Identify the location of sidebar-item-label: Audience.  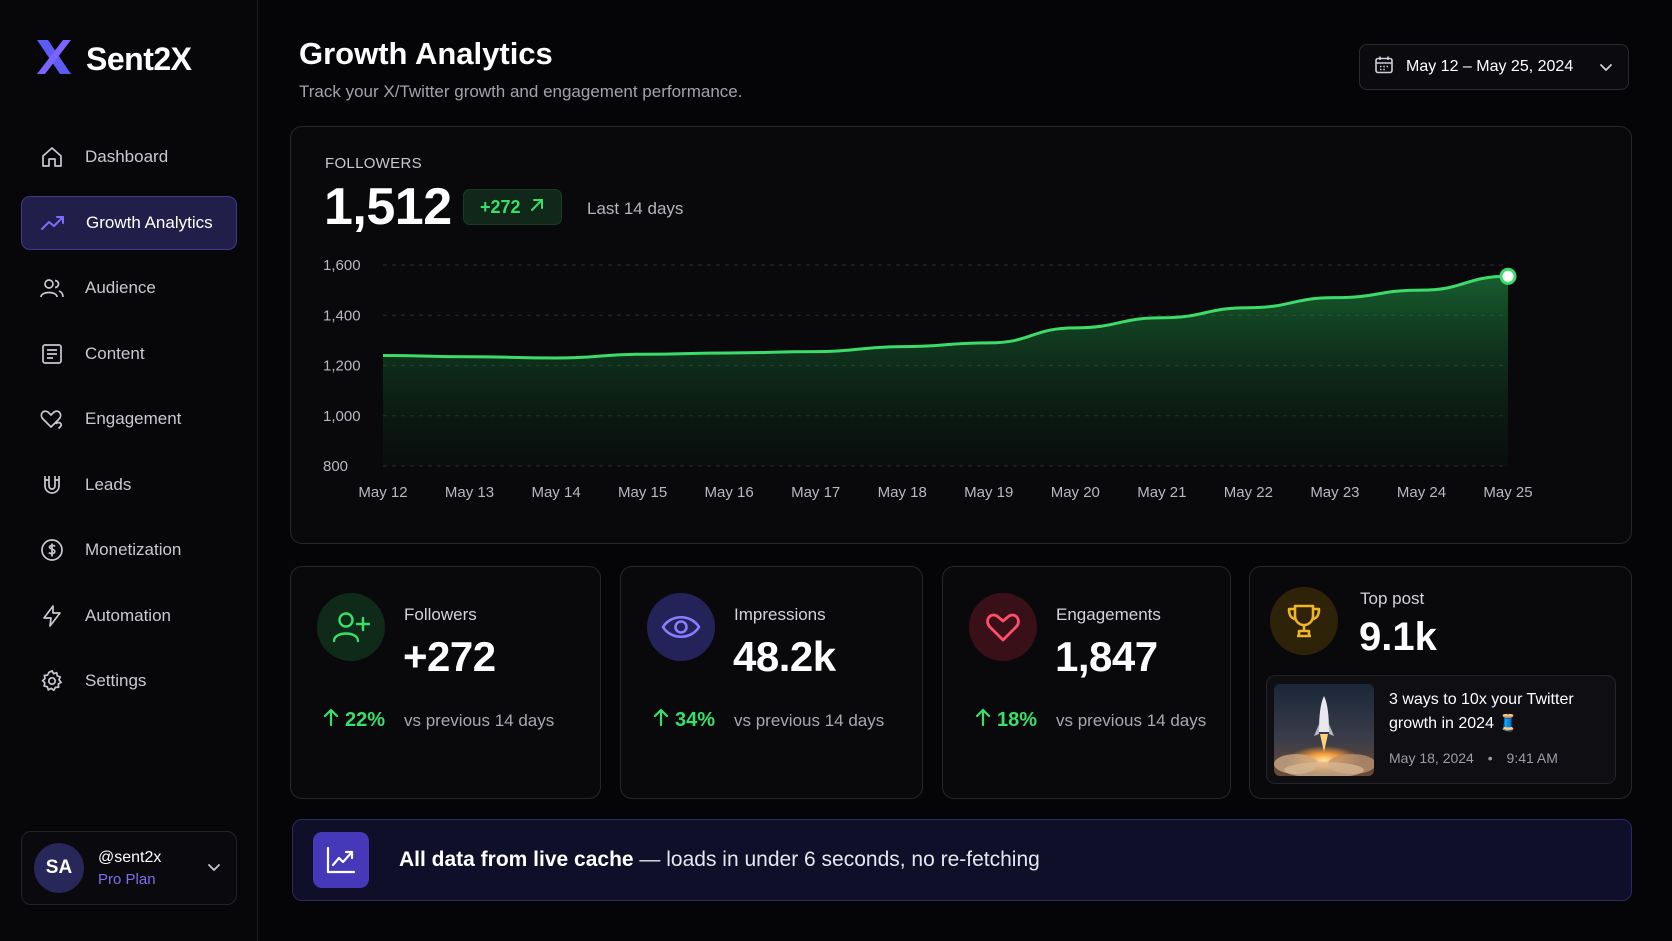
(120, 287).